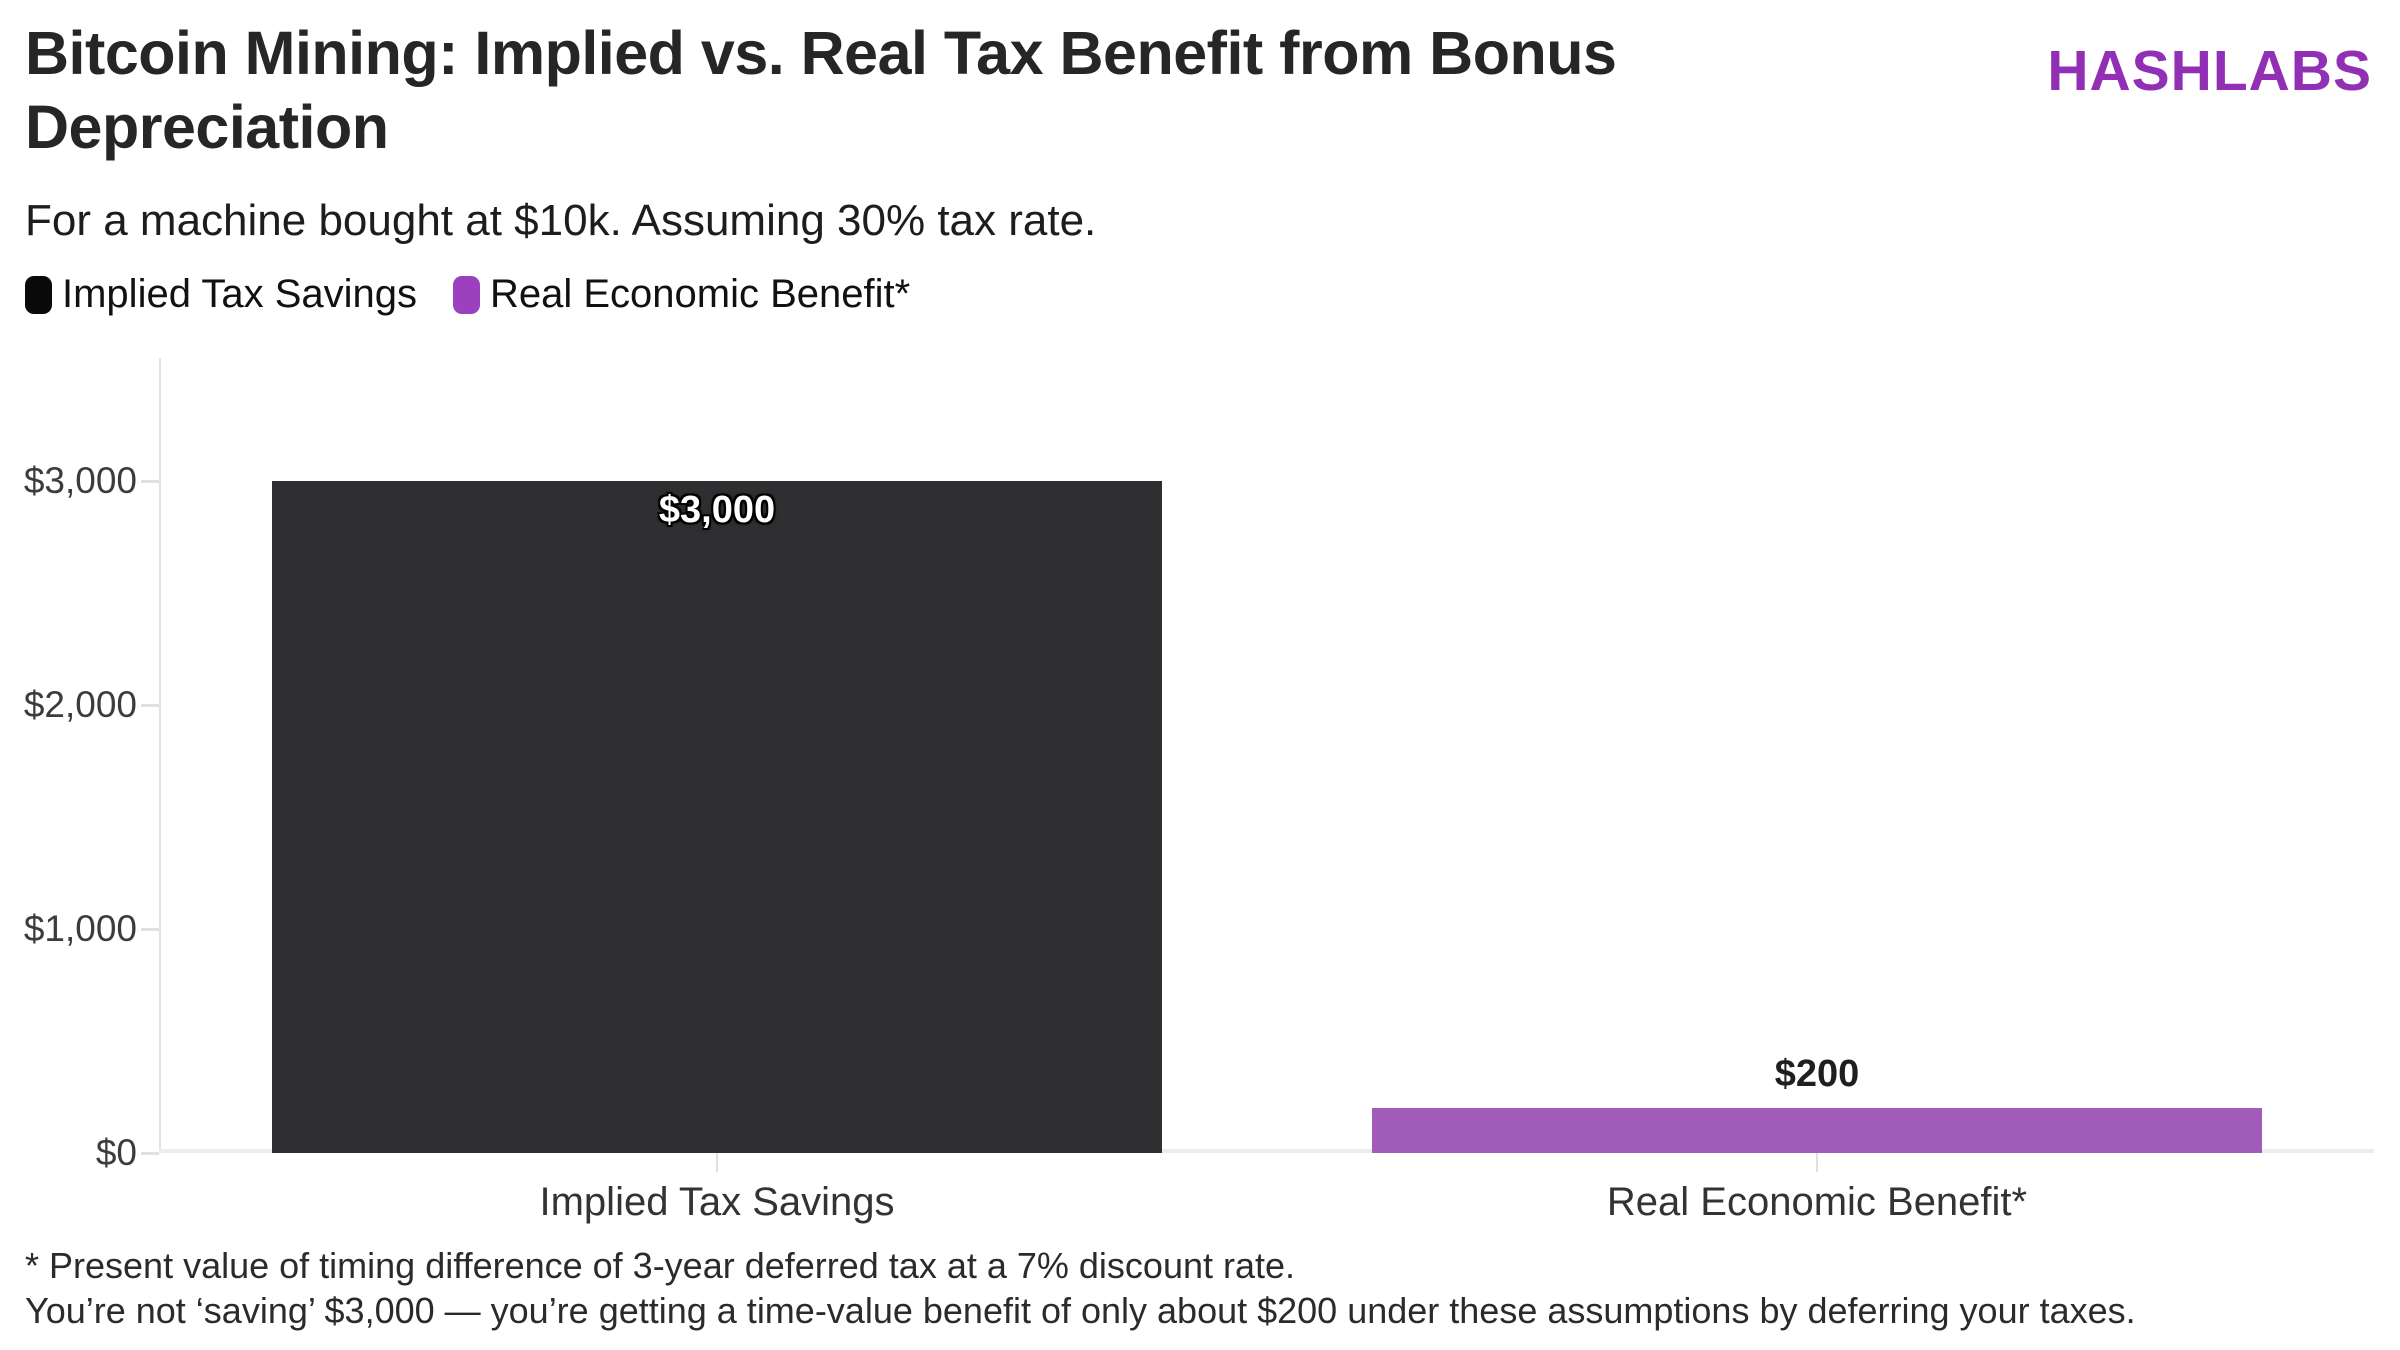 Image resolution: width=2400 pixels, height=1350 pixels. Describe the element at coordinates (160, 755) in the screenshot. I see `y-axis-line` at that location.